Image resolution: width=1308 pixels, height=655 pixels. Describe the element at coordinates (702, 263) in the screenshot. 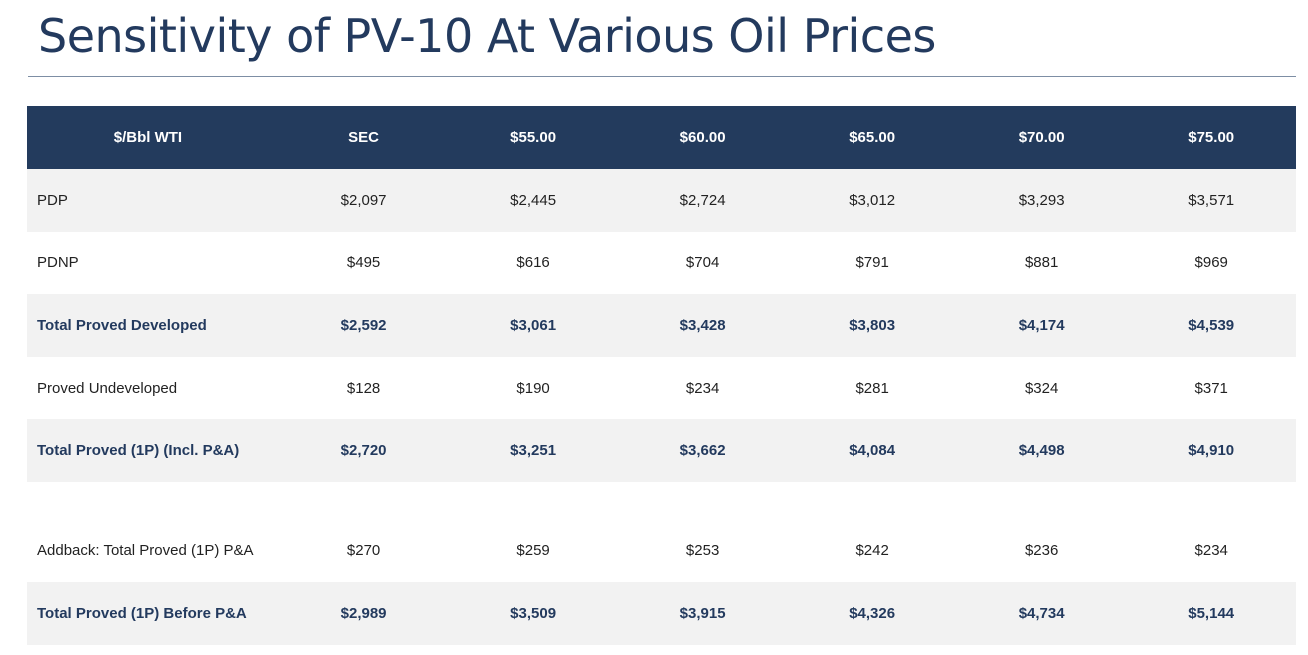

I see `table-cell: $704` at that location.